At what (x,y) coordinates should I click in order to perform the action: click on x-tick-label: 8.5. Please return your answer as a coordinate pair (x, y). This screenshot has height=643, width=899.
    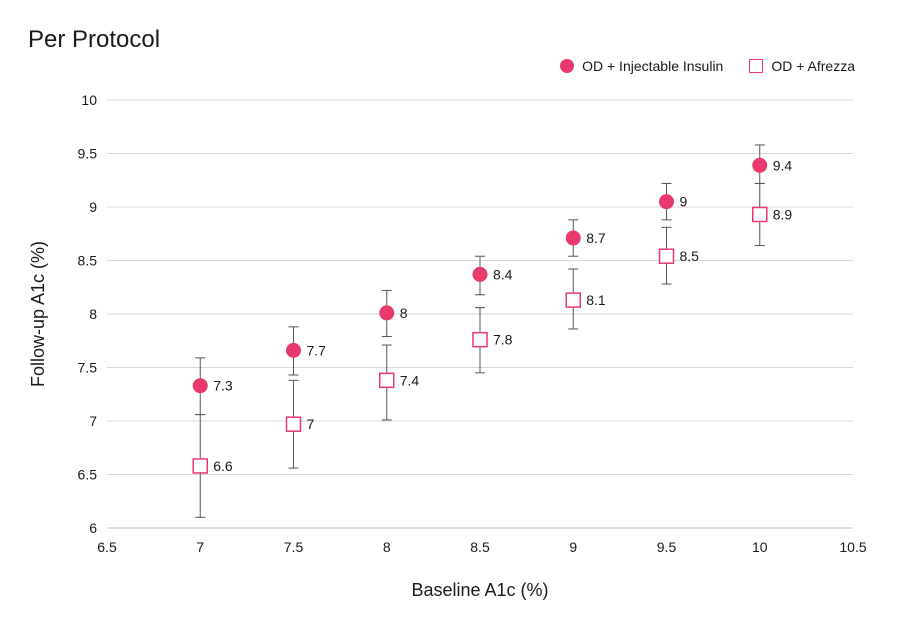
    Looking at the image, I should click on (480, 547).